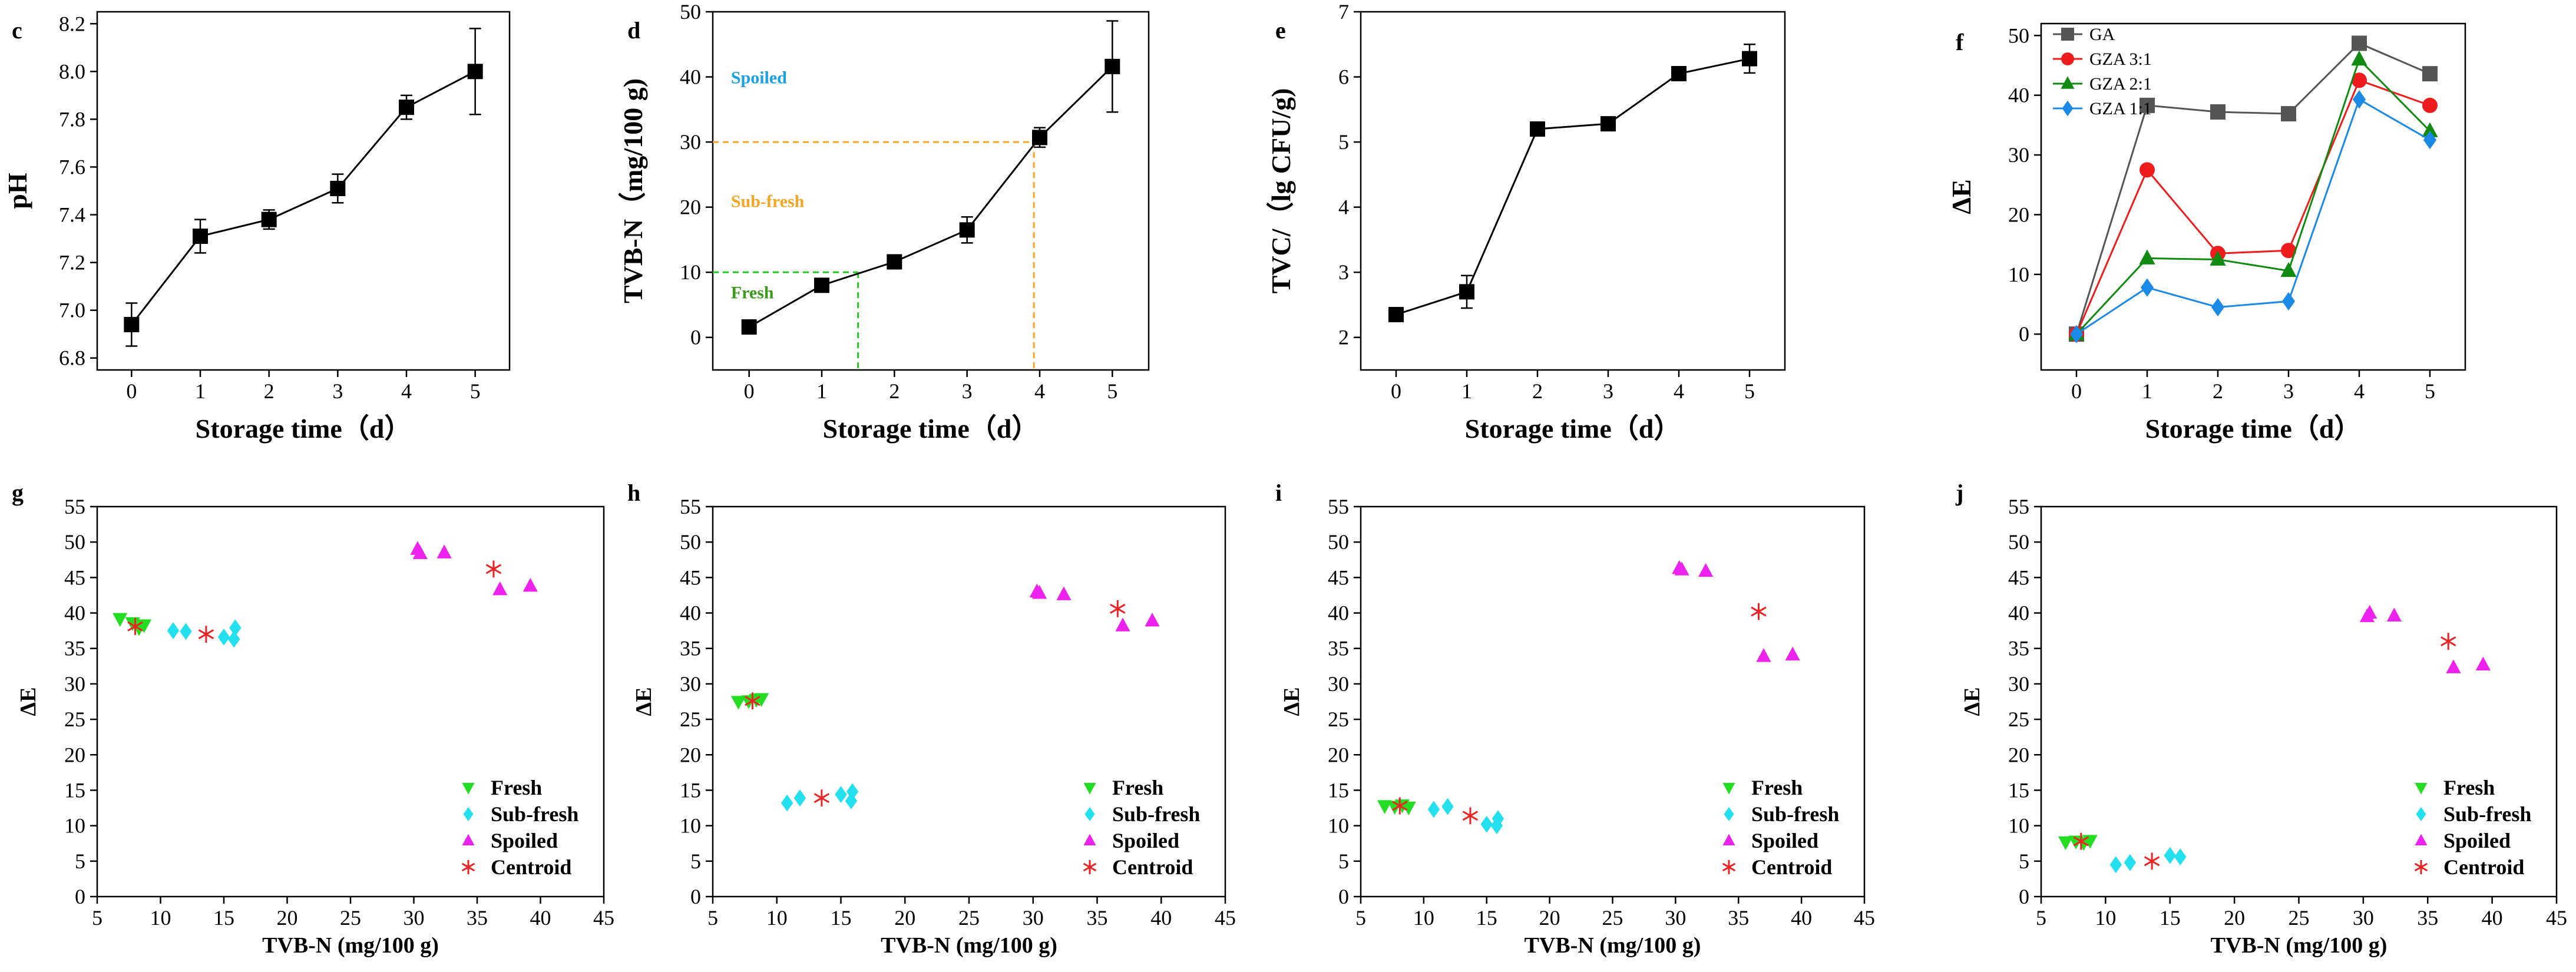 Image resolution: width=2576 pixels, height=972 pixels. Describe the element at coordinates (2120, 108) in the screenshot. I see `legend-label: GZA 1:1` at that location.